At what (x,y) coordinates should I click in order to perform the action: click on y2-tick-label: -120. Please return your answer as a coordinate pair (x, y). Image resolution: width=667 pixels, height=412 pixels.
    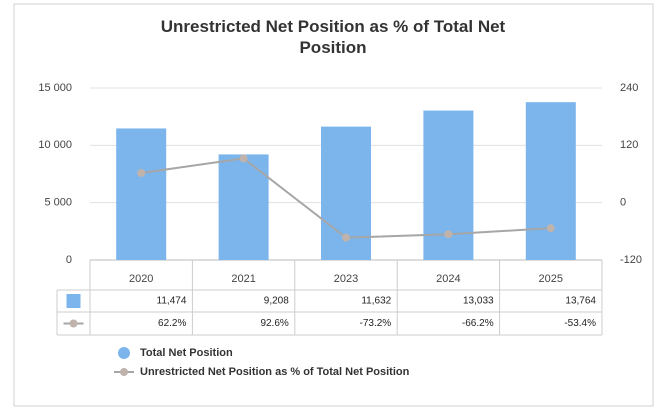
    Looking at the image, I should click on (631, 260).